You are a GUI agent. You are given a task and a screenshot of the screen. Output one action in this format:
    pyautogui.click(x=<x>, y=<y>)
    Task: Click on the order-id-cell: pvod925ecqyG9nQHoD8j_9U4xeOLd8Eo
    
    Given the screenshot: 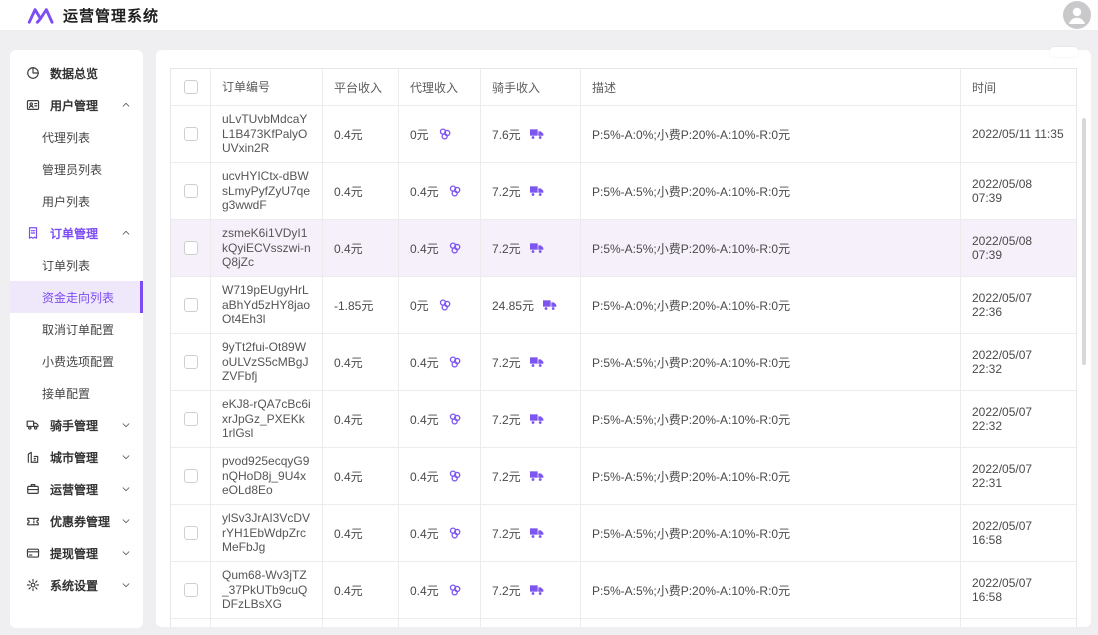 What is the action you would take?
    pyautogui.click(x=267, y=476)
    